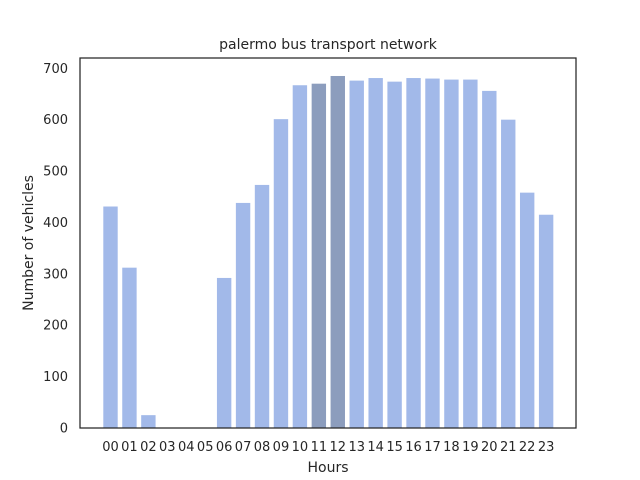  I want to click on x-tick-label-05: 05, so click(205, 447).